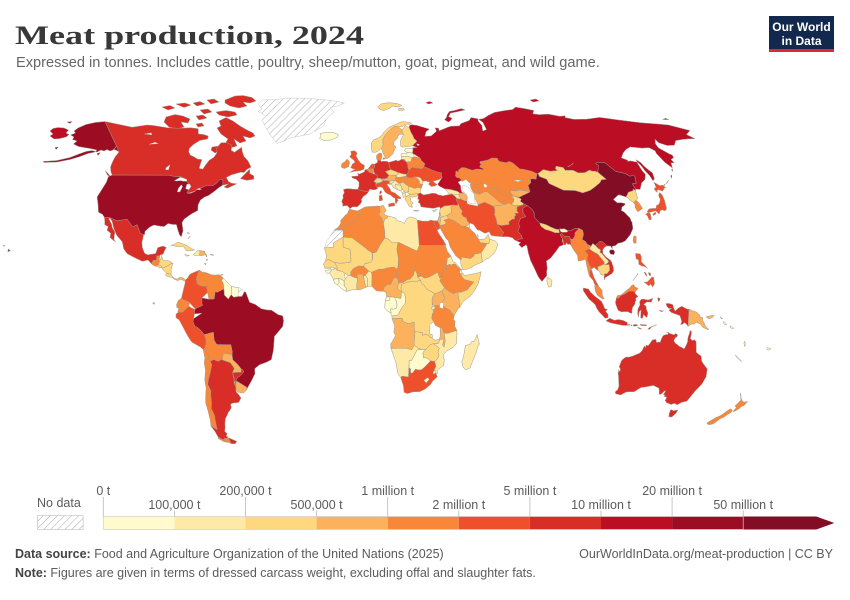  What do you see at coordinates (801, 27) in the screenshot?
I see `svg-text: Our World` at bounding box center [801, 27].